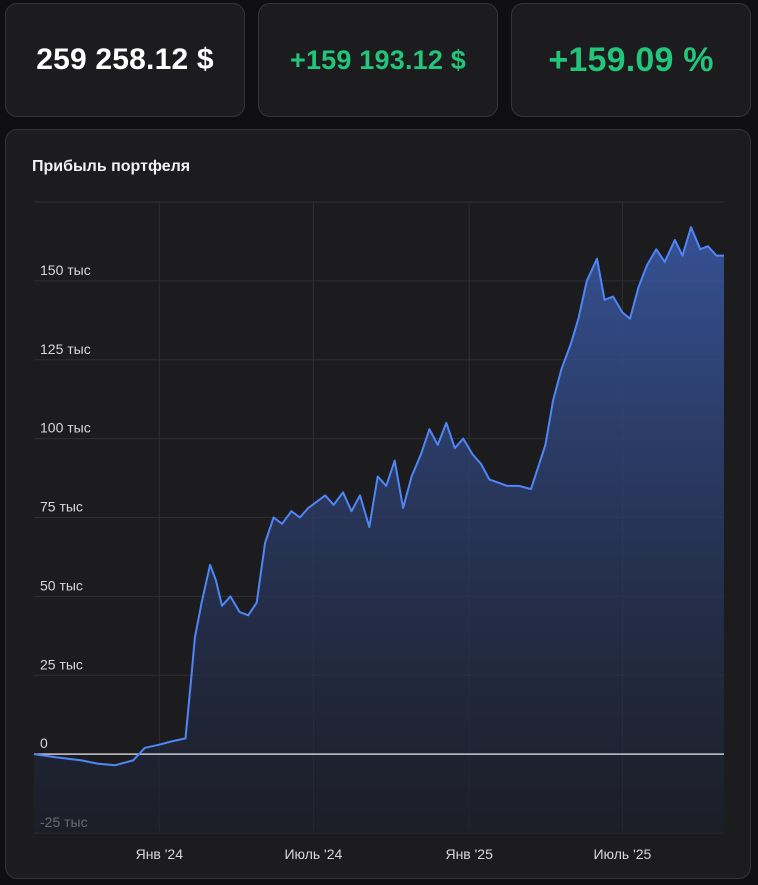 This screenshot has height=885, width=758. Describe the element at coordinates (65, 349) in the screenshot. I see `y-tick-label: 125 тыс` at that location.